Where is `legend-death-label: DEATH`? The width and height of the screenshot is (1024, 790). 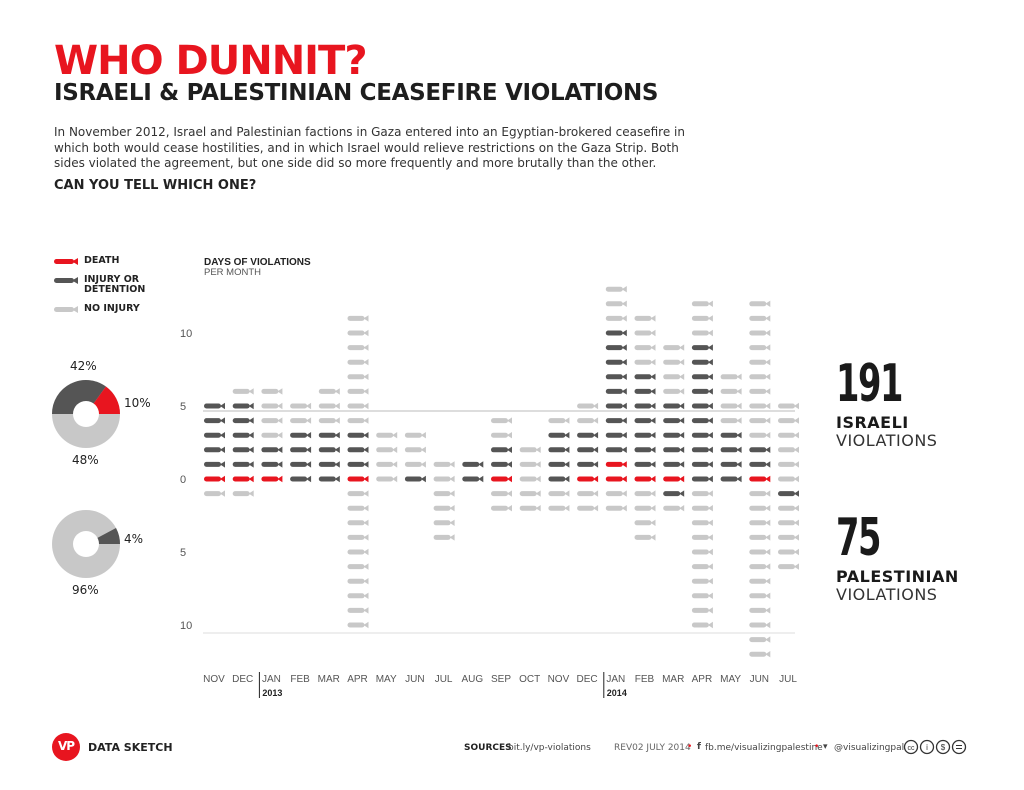 legend-death-label: DEATH is located at coordinates (102, 260).